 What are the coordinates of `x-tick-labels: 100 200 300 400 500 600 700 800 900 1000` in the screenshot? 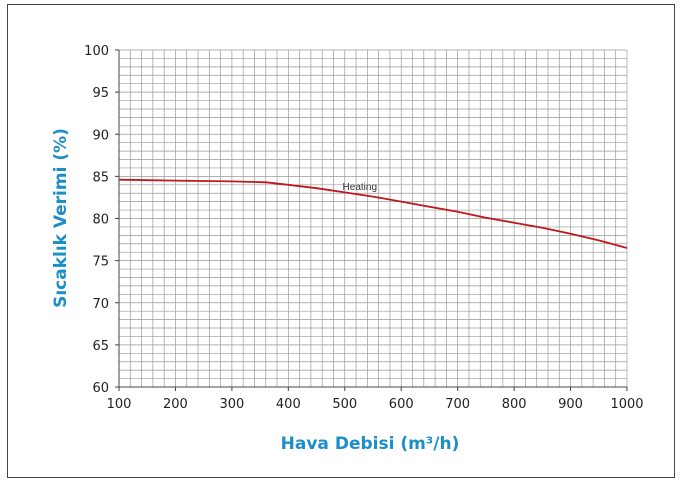 It's located at (375, 404).